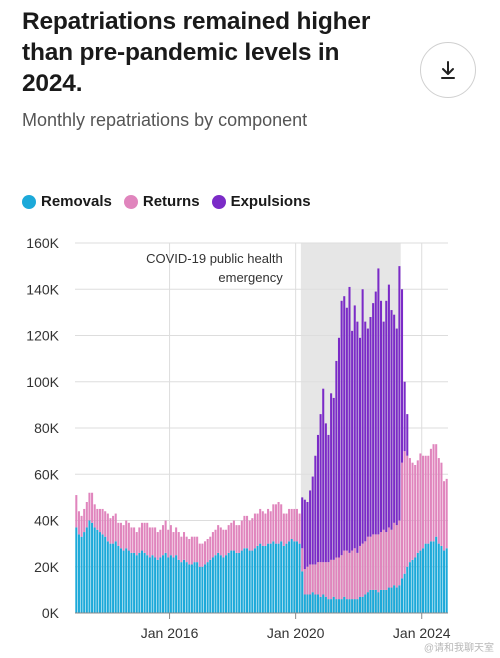 Image resolution: width=500 pixels, height=658 pixels. I want to click on legend-item-removals: Removals, so click(67, 201).